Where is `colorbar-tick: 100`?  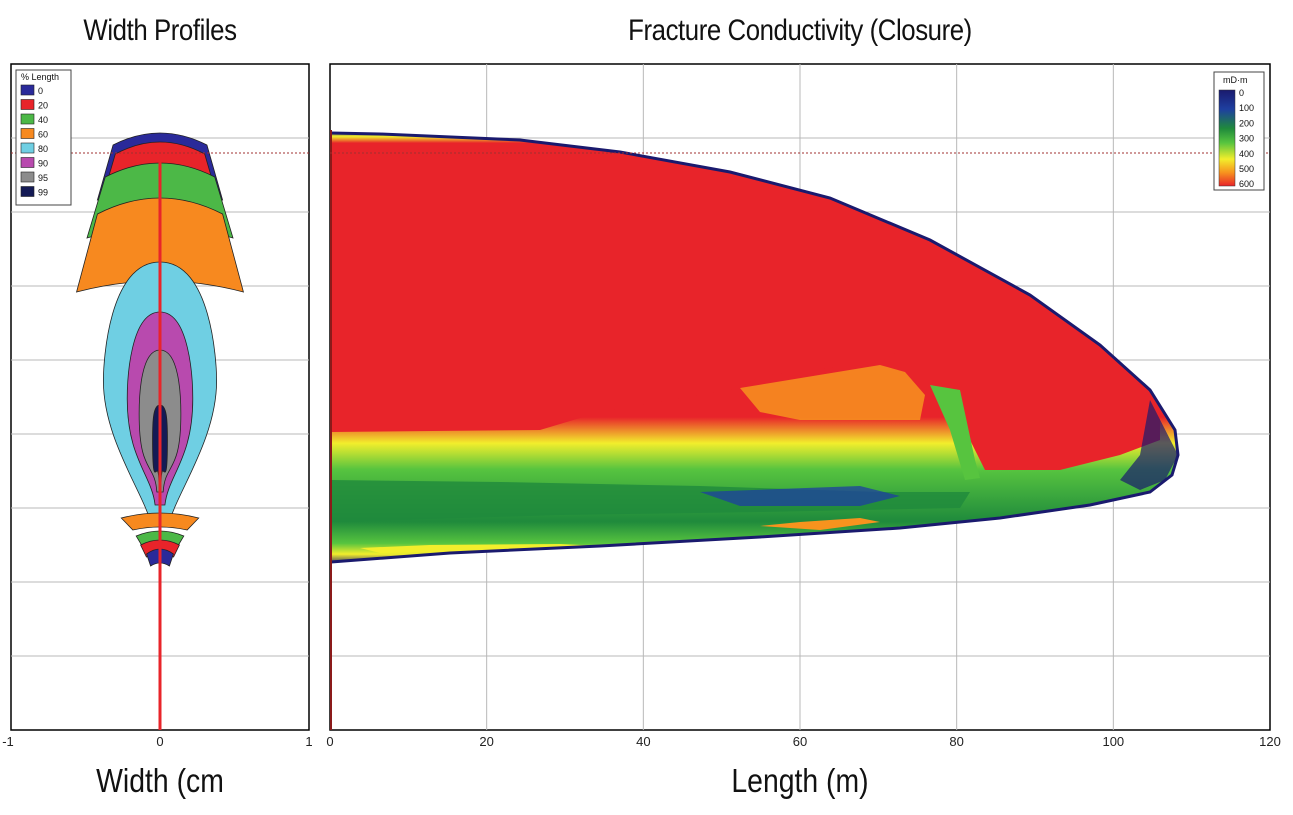
colorbar-tick: 100 is located at coordinates (1246, 108).